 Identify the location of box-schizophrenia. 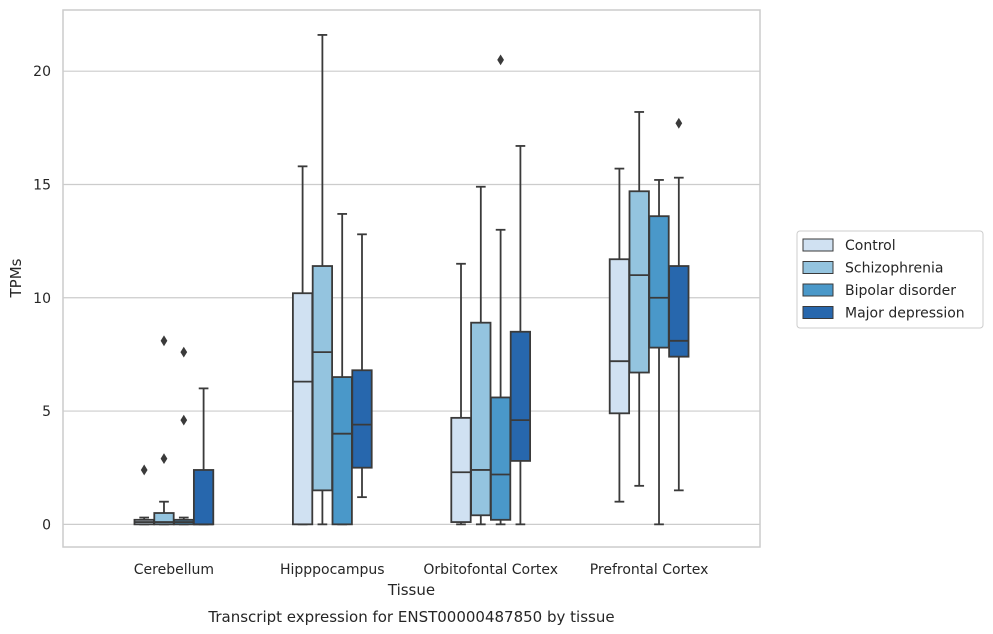
(164, 430).